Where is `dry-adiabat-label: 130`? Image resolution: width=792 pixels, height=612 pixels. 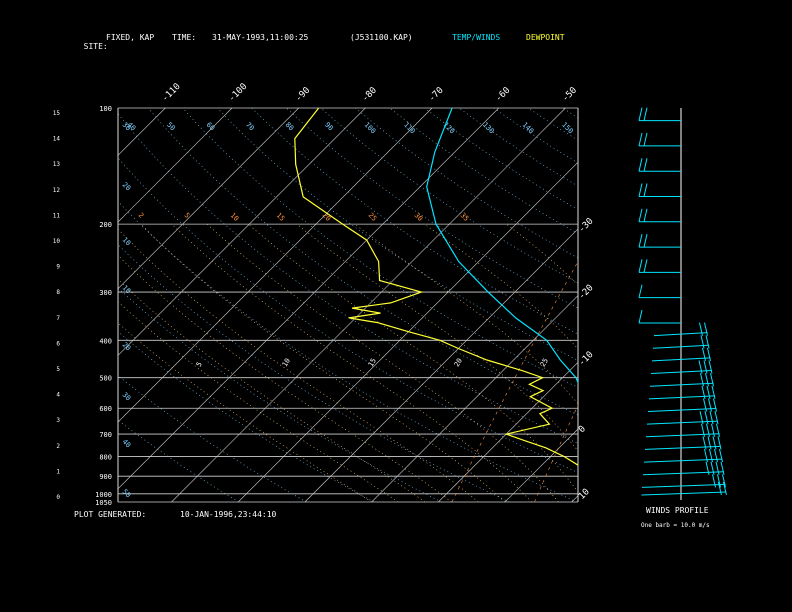 dry-adiabat-label: 130 is located at coordinates (488, 128).